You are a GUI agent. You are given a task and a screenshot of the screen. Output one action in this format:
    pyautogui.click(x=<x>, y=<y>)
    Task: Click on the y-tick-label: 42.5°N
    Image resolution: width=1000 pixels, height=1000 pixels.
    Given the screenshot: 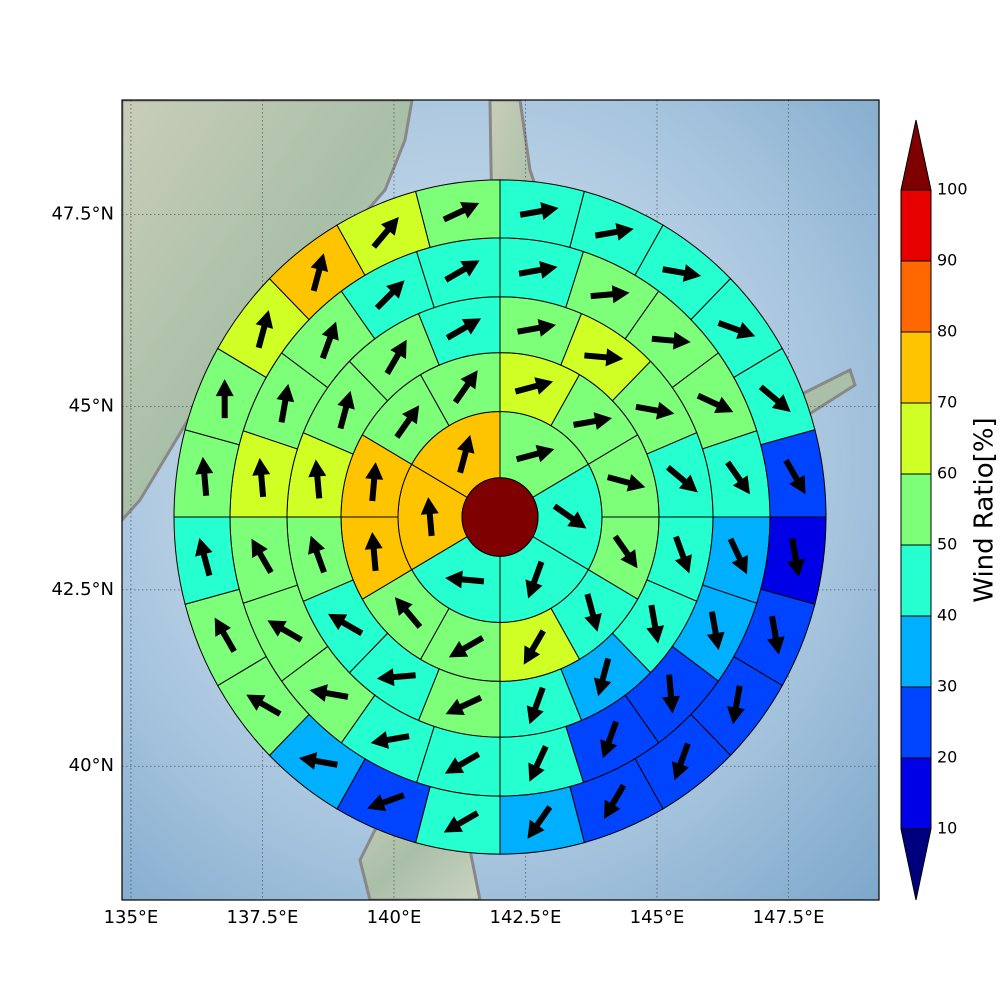 What is the action you would take?
    pyautogui.click(x=82, y=589)
    